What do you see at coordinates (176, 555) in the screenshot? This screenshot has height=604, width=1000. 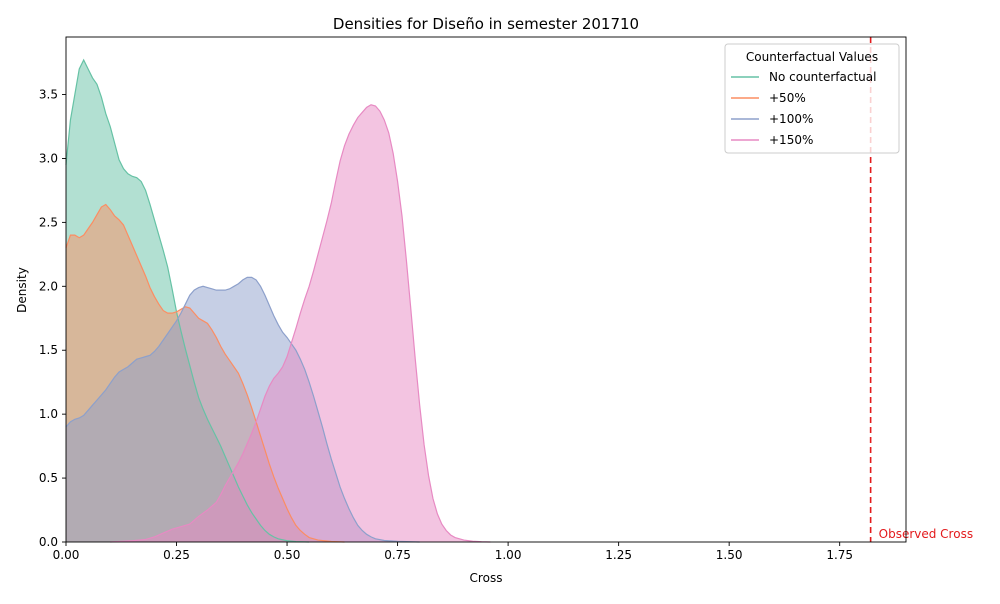 I see `x-tick-label-1: 0.25` at bounding box center [176, 555].